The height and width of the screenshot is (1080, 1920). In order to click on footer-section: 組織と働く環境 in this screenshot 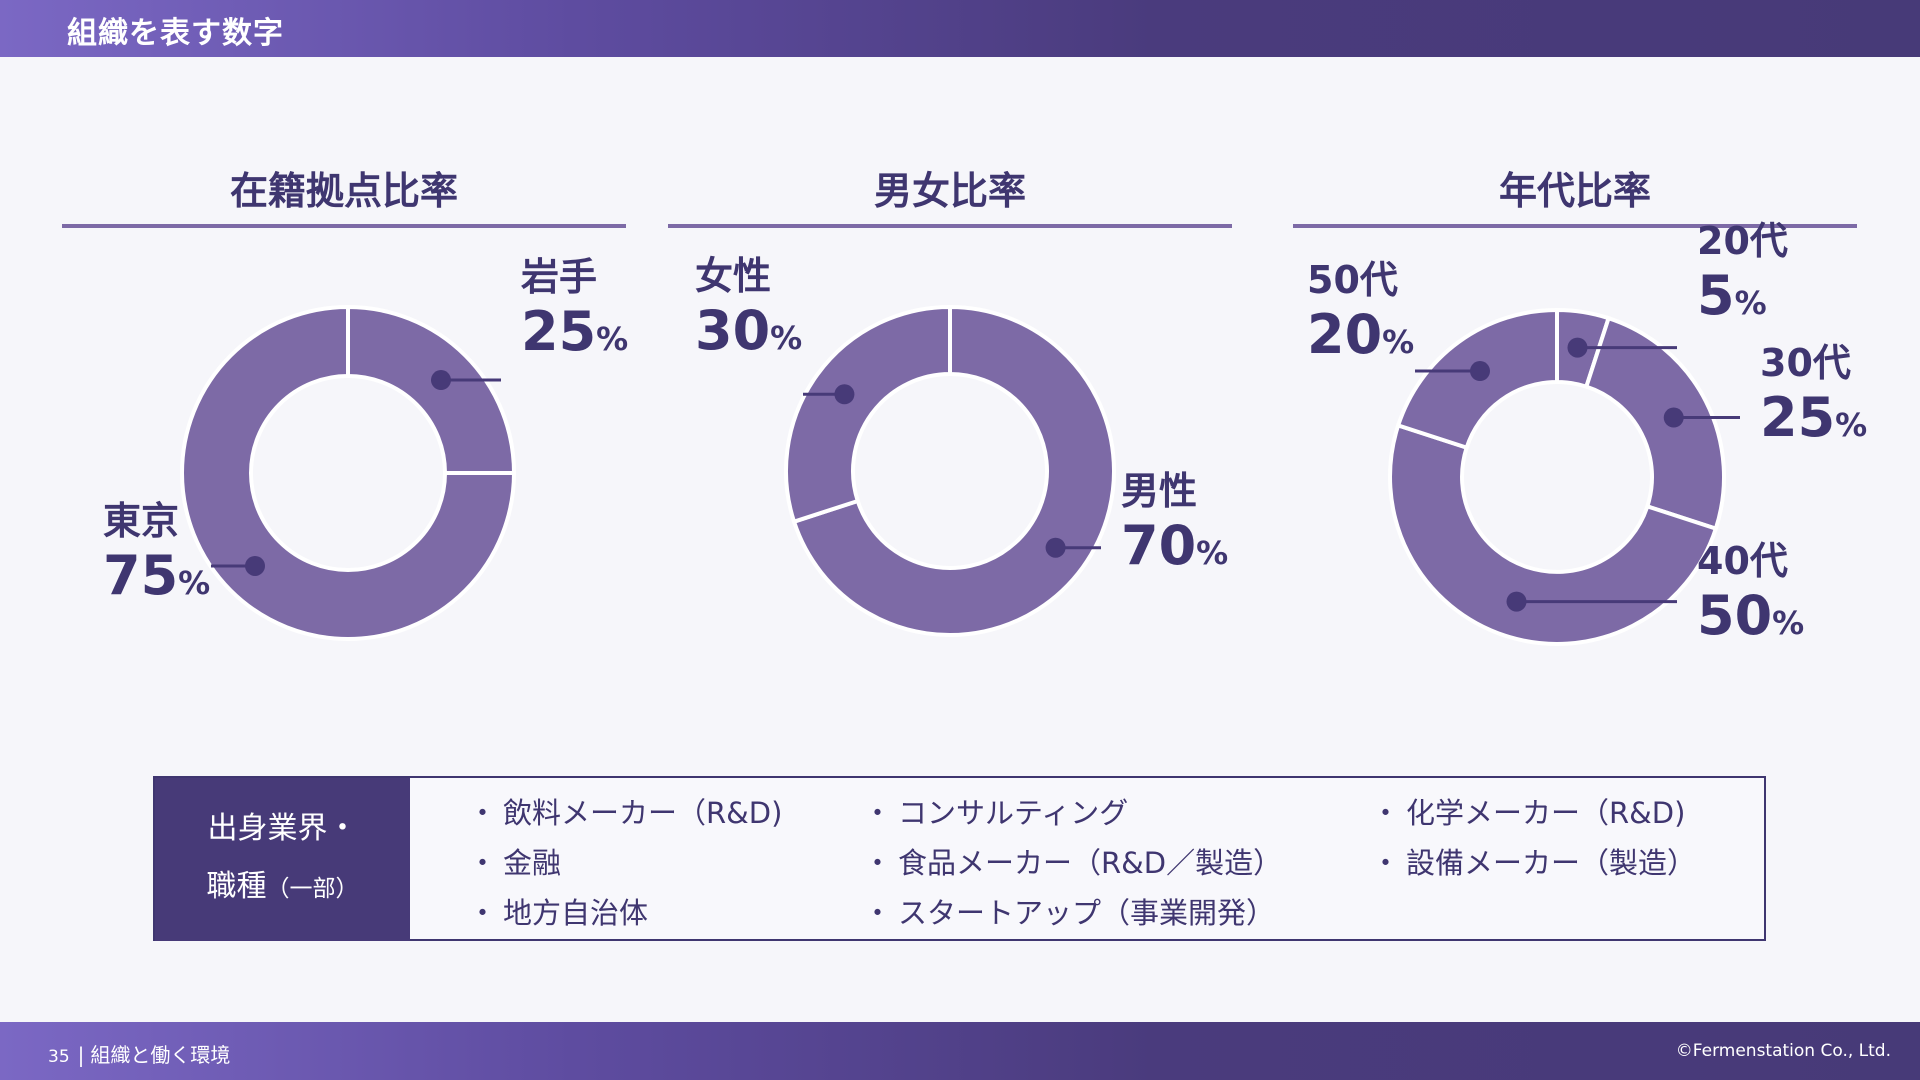, I will do `click(160, 1055)`.